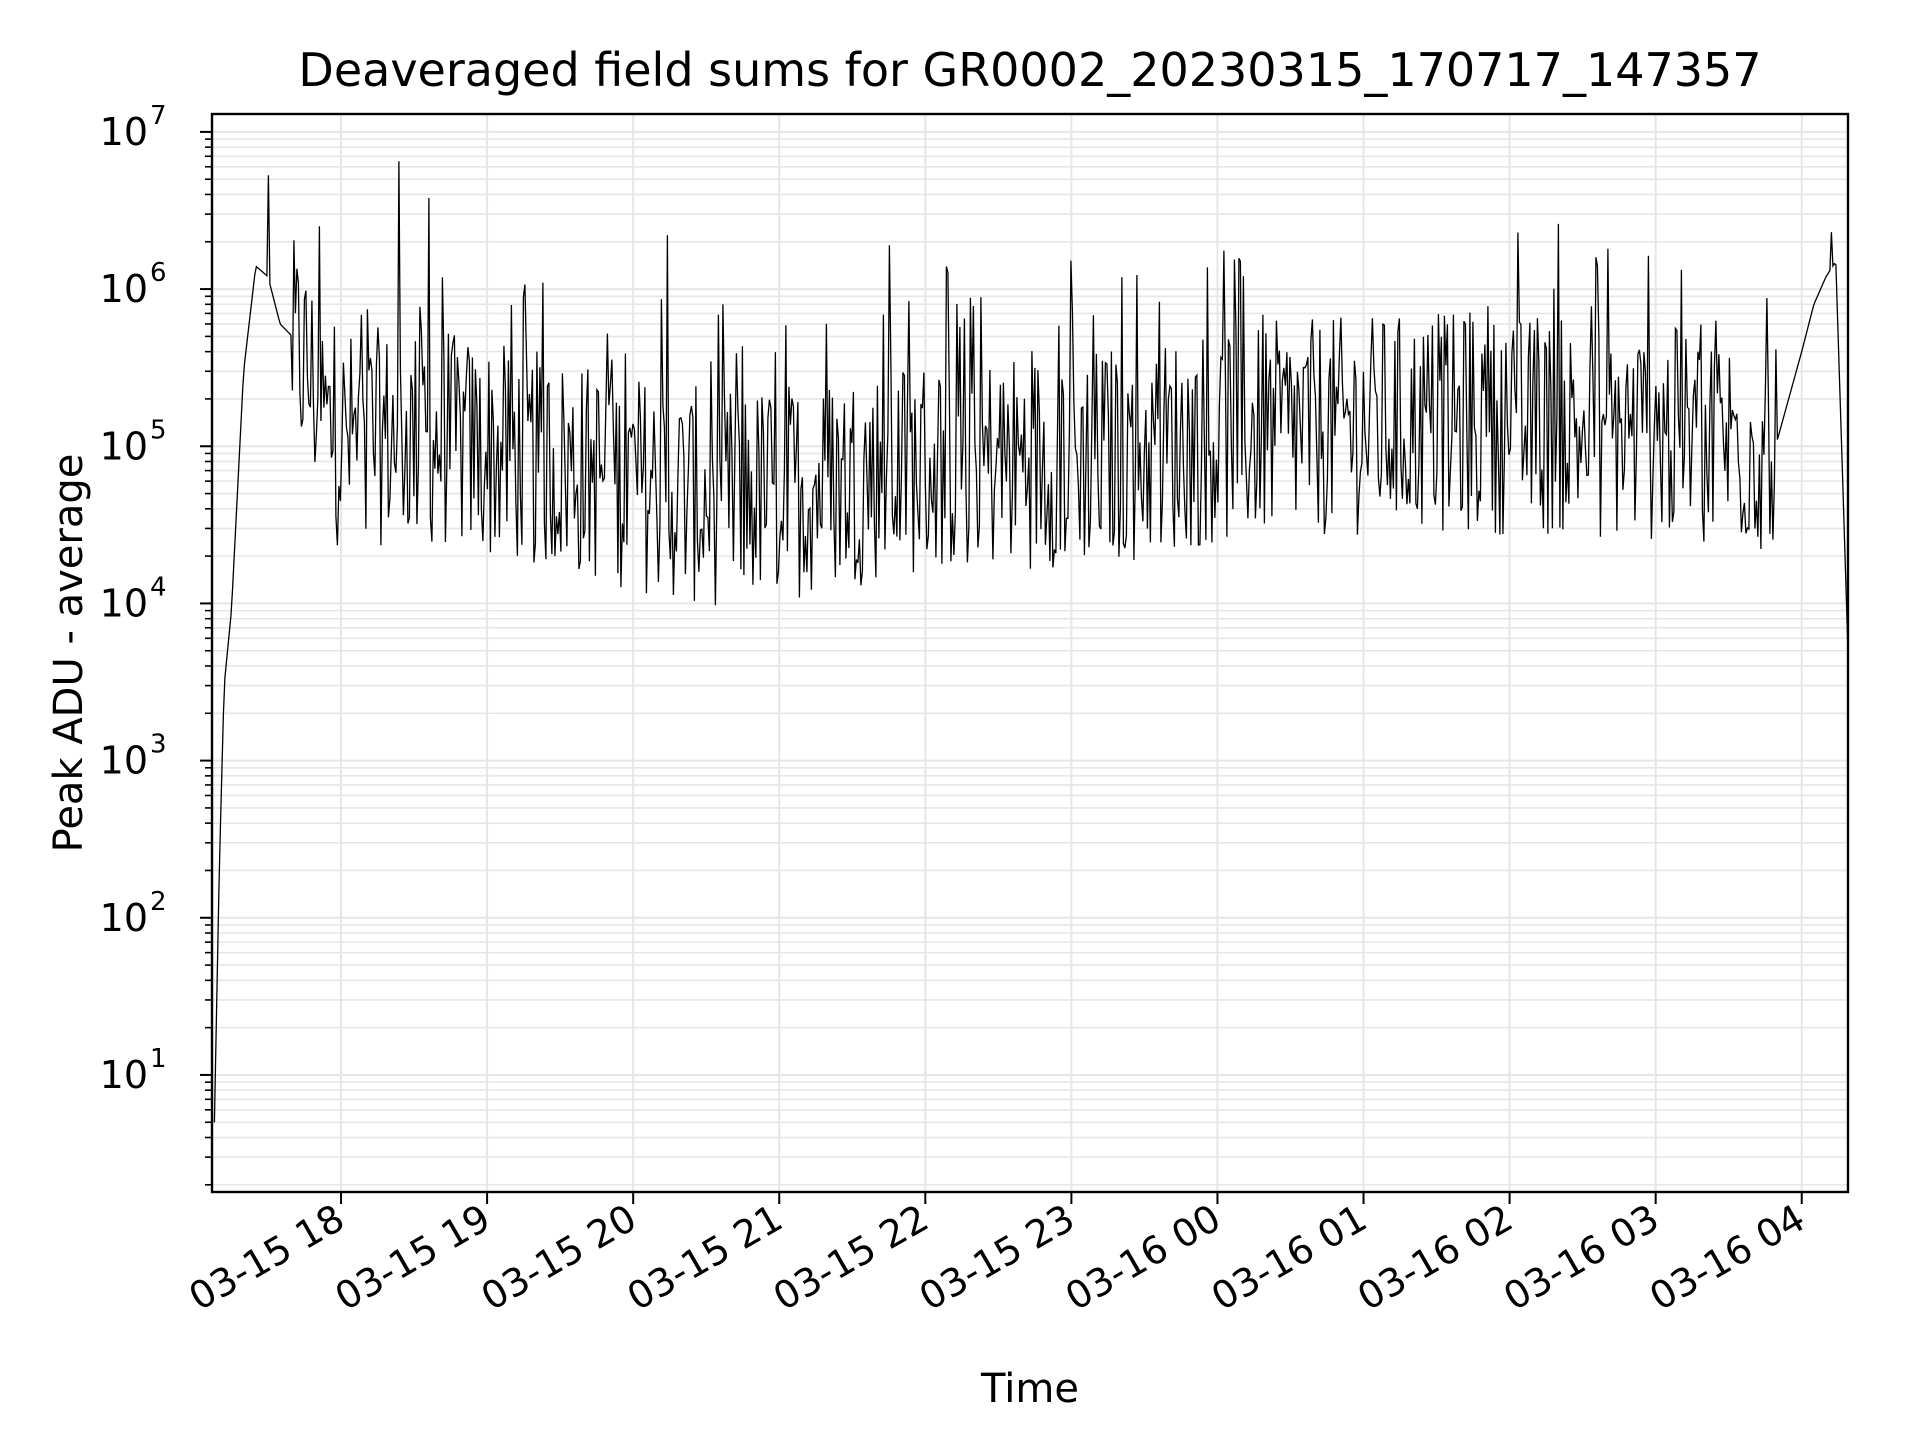 The height and width of the screenshot is (1440, 1920). I want to click on y-tick-exponent: 4, so click(158, 587).